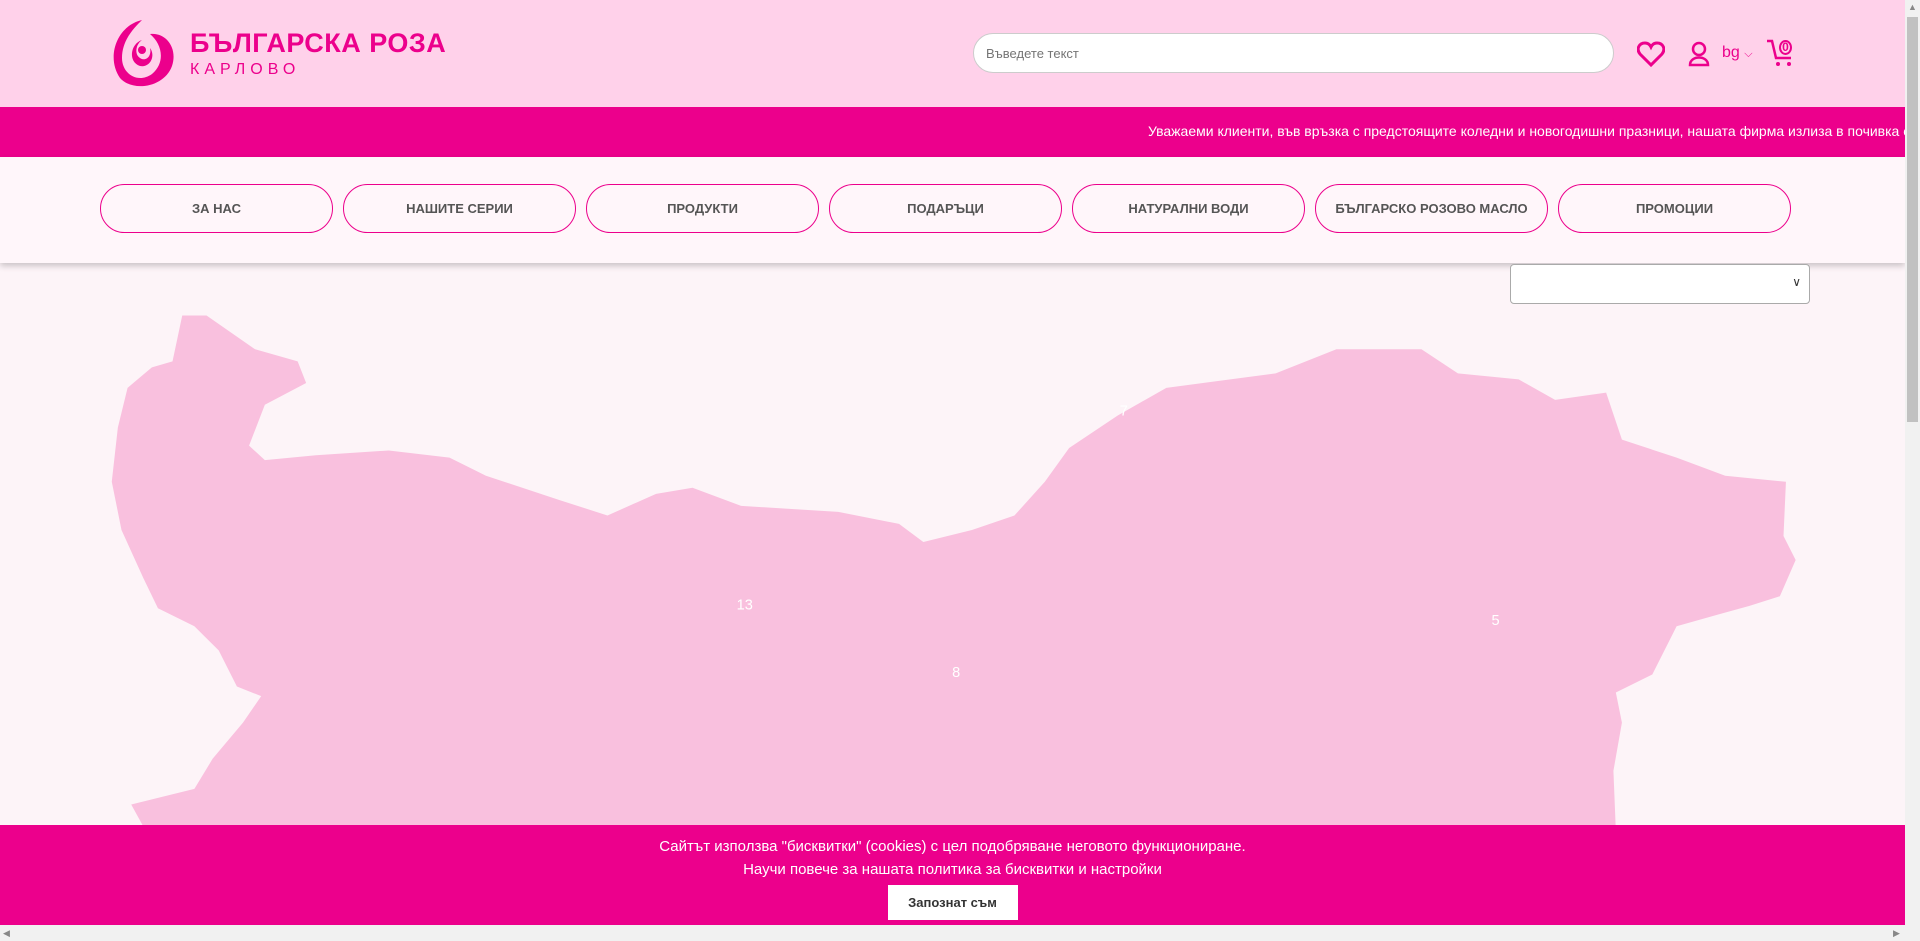 The height and width of the screenshot is (941, 1920). I want to click on region-select: ∨, so click(1660, 284).